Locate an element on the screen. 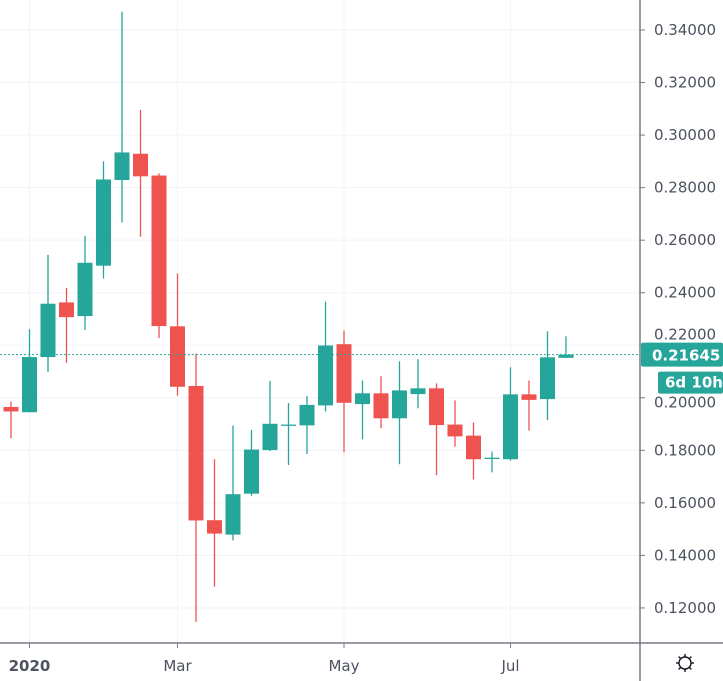  last-price-box is located at coordinates (682, 354).